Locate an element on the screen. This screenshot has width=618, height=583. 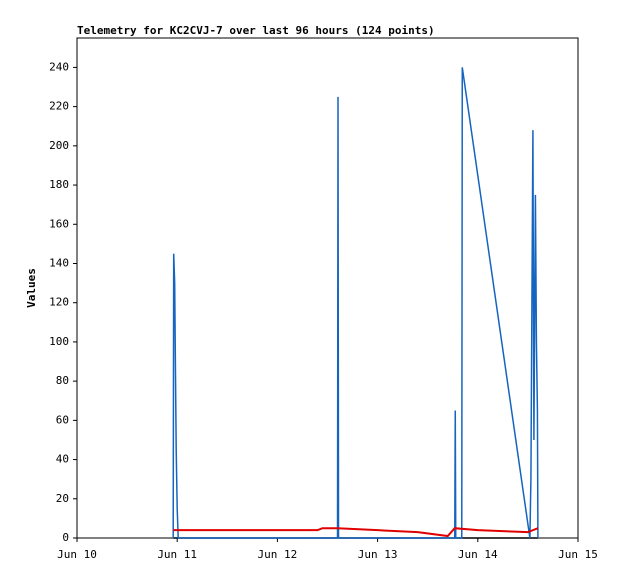
y-tick-label: 160 is located at coordinates (59, 223).